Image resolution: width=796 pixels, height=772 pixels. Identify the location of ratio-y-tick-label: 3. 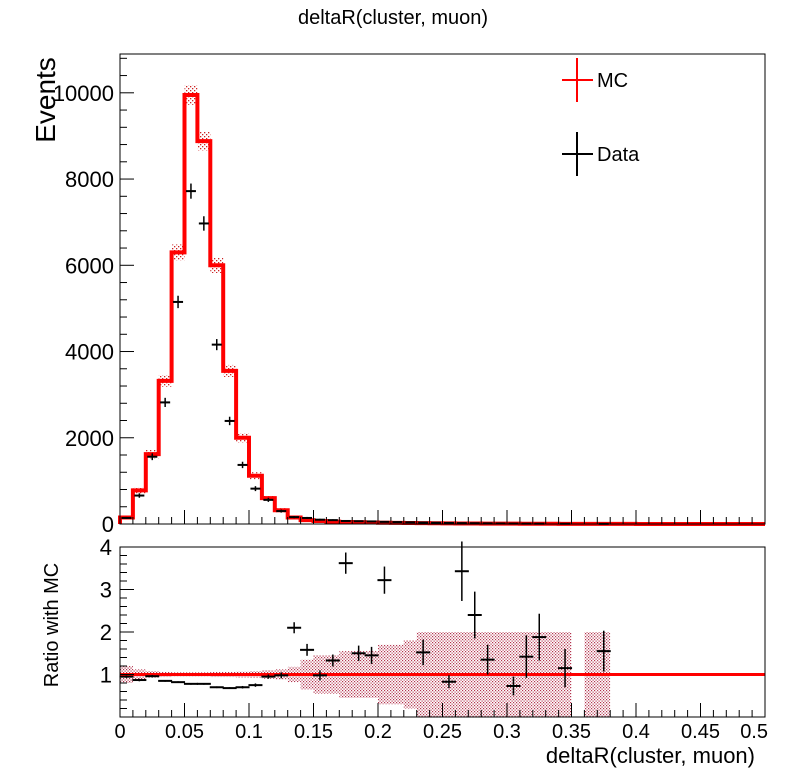
(106, 590).